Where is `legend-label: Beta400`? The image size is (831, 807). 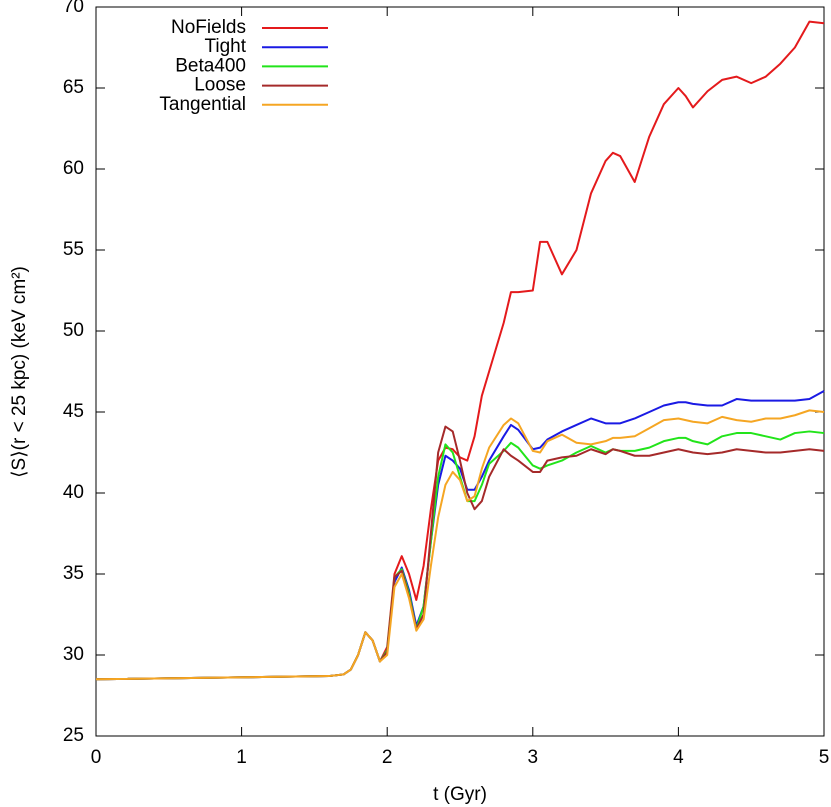
legend-label: Beta400 is located at coordinates (210, 65).